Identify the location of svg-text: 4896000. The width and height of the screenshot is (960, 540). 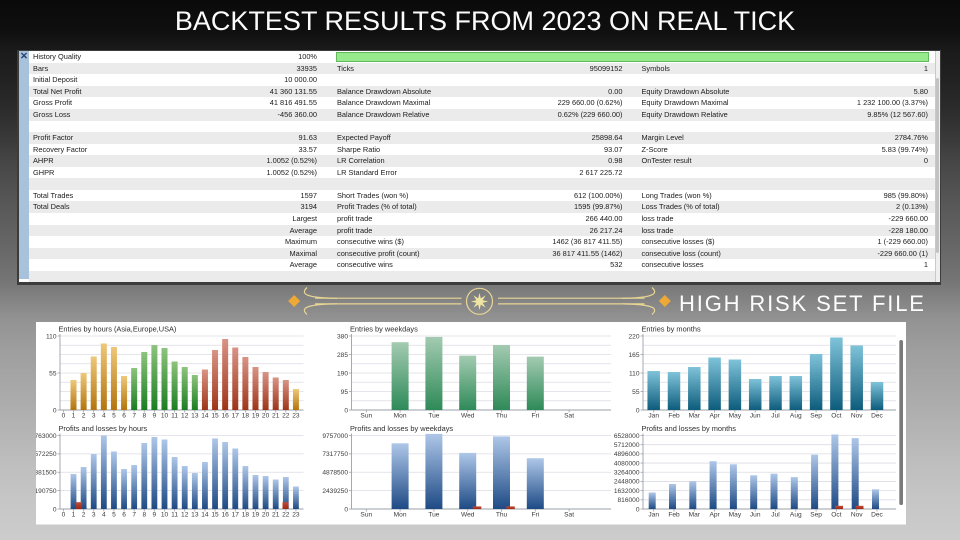
(627, 454).